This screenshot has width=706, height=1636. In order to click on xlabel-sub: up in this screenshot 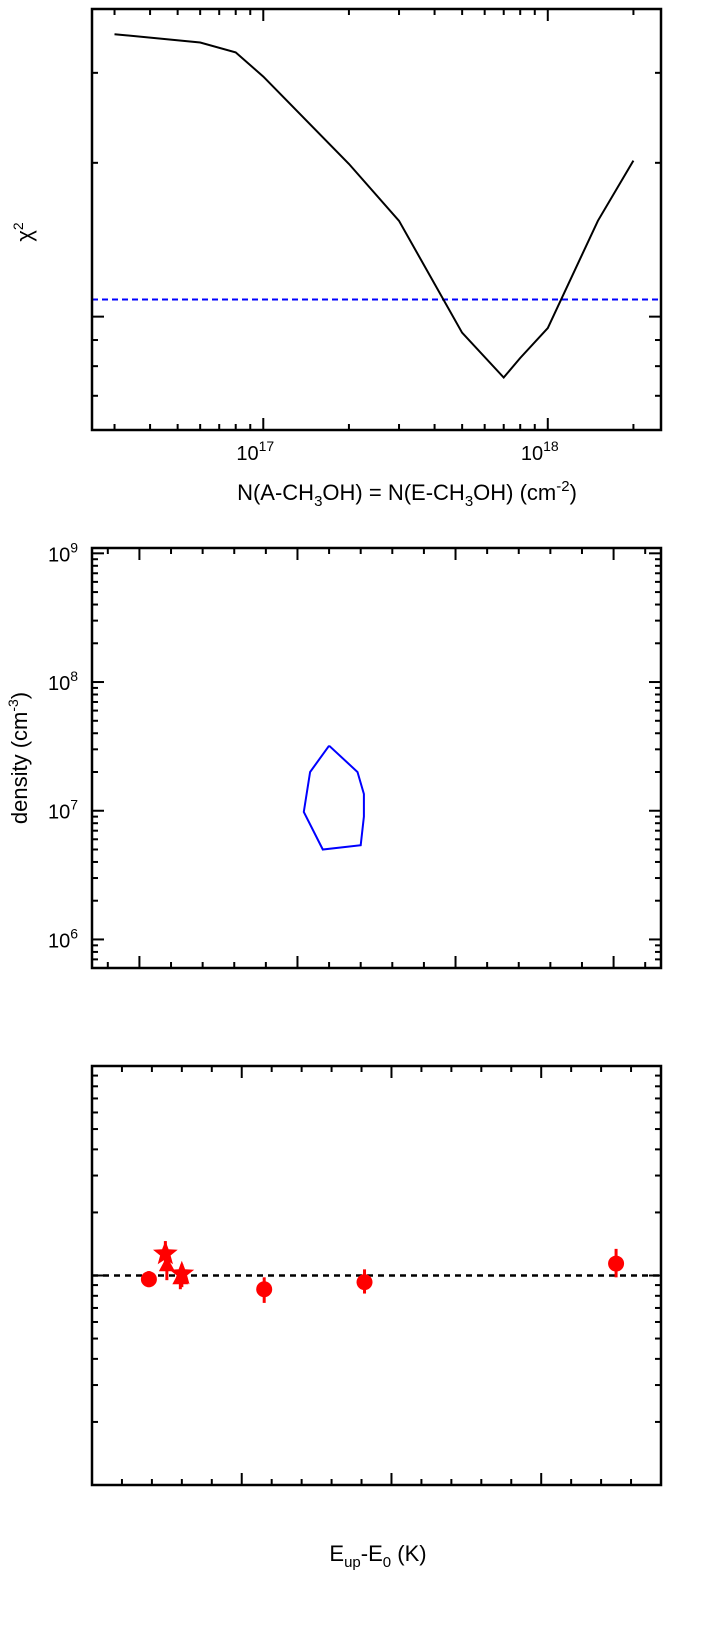, I will do `click(352, 1562)`.